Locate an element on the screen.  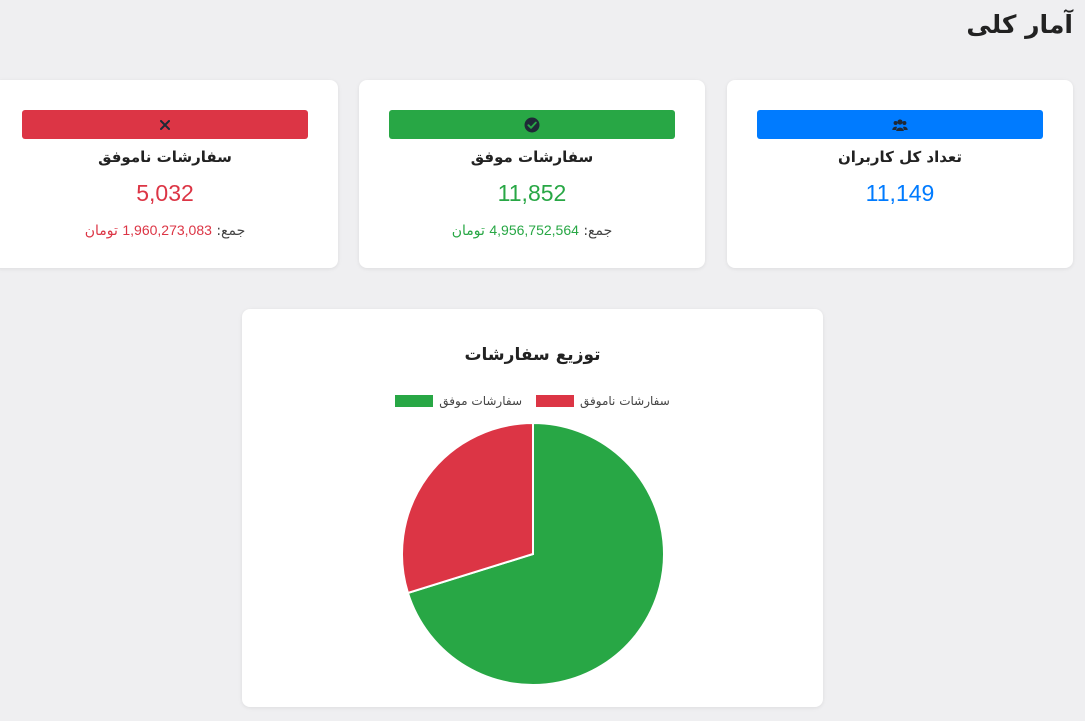
legend-item-success: سفارشات موفق is located at coordinates (458, 401).